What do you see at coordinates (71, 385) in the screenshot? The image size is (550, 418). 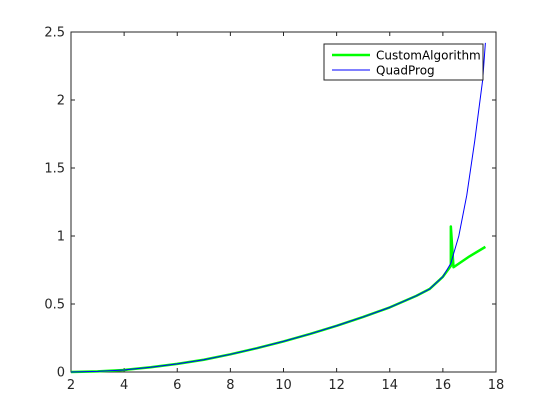 I see `x-tick-label: 2` at bounding box center [71, 385].